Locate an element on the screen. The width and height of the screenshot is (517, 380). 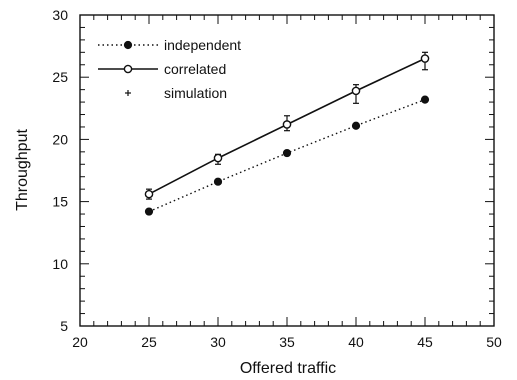
x-tick-label: 20 is located at coordinates (80, 342).